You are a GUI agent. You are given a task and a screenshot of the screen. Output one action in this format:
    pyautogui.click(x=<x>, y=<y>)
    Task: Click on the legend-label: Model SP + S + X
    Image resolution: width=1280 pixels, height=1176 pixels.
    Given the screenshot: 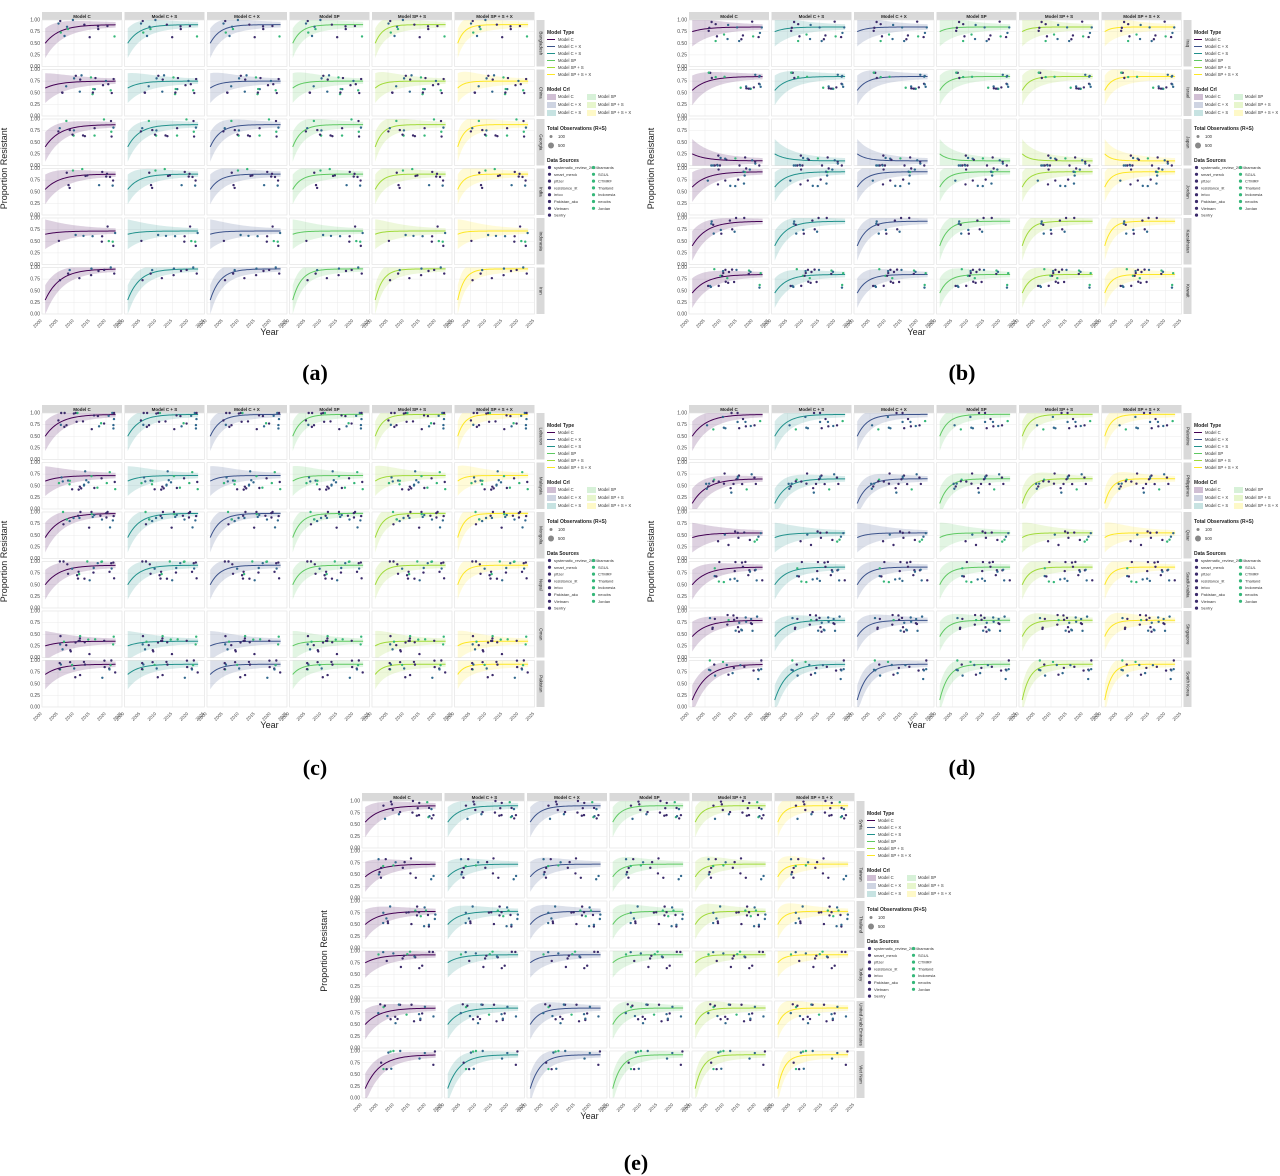 What is the action you would take?
    pyautogui.click(x=574, y=467)
    